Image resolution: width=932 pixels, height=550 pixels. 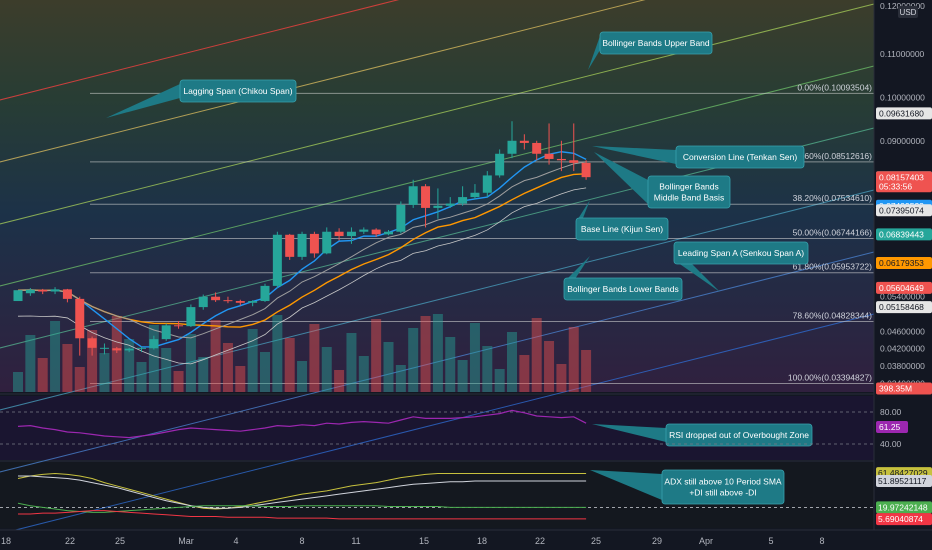 I want to click on rsi-line, so click(x=302, y=424).